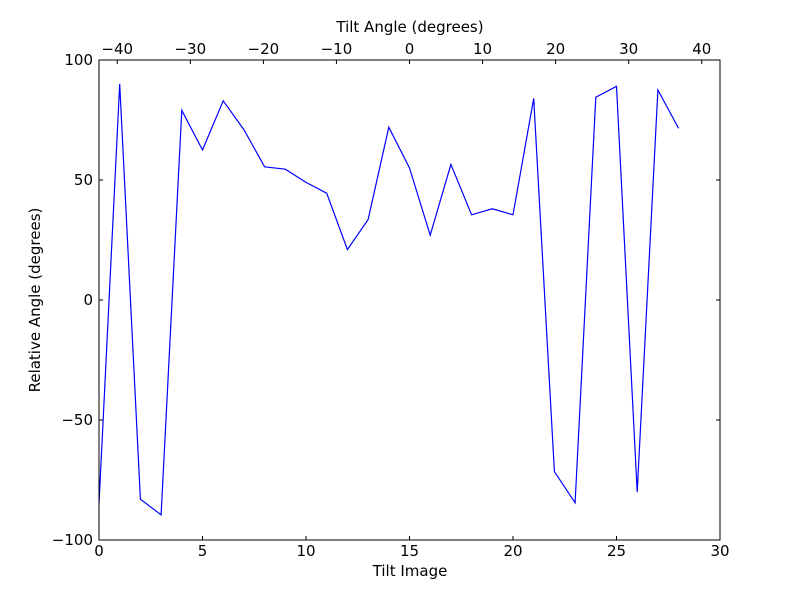 The width and height of the screenshot is (800, 600). Describe the element at coordinates (628, 49) in the screenshot. I see `top-x-tick-label: 30` at that location.